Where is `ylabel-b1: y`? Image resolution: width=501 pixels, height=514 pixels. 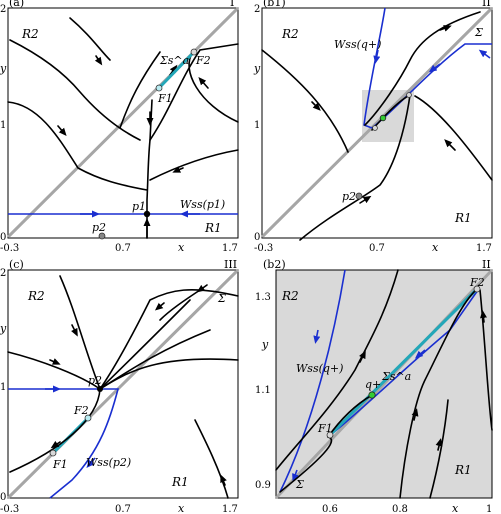
ylabel-b1: y is located at coordinates (257, 68).